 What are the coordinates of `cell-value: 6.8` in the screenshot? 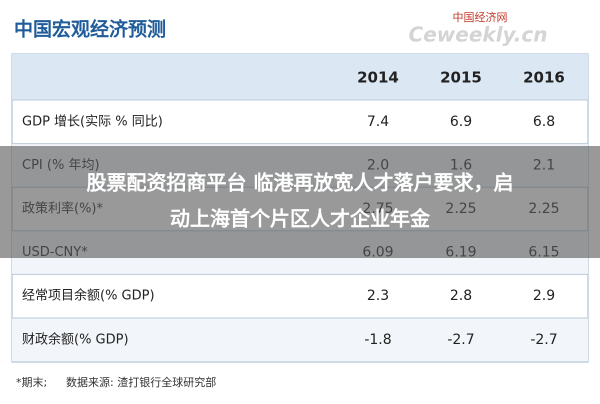 It's located at (544, 122).